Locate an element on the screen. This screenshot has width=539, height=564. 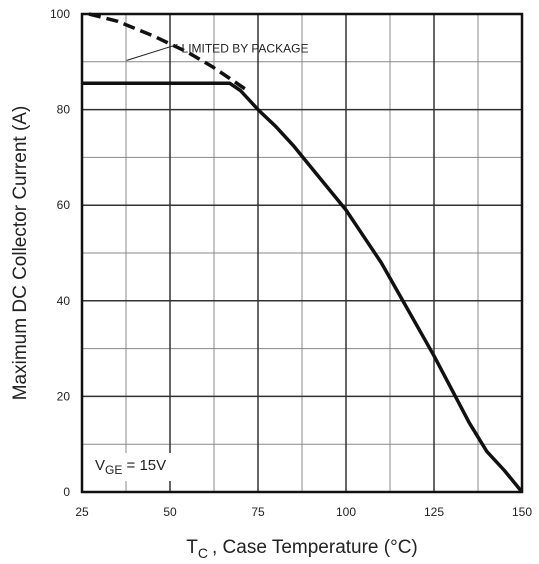
package-limit-line is located at coordinates (168, 52).